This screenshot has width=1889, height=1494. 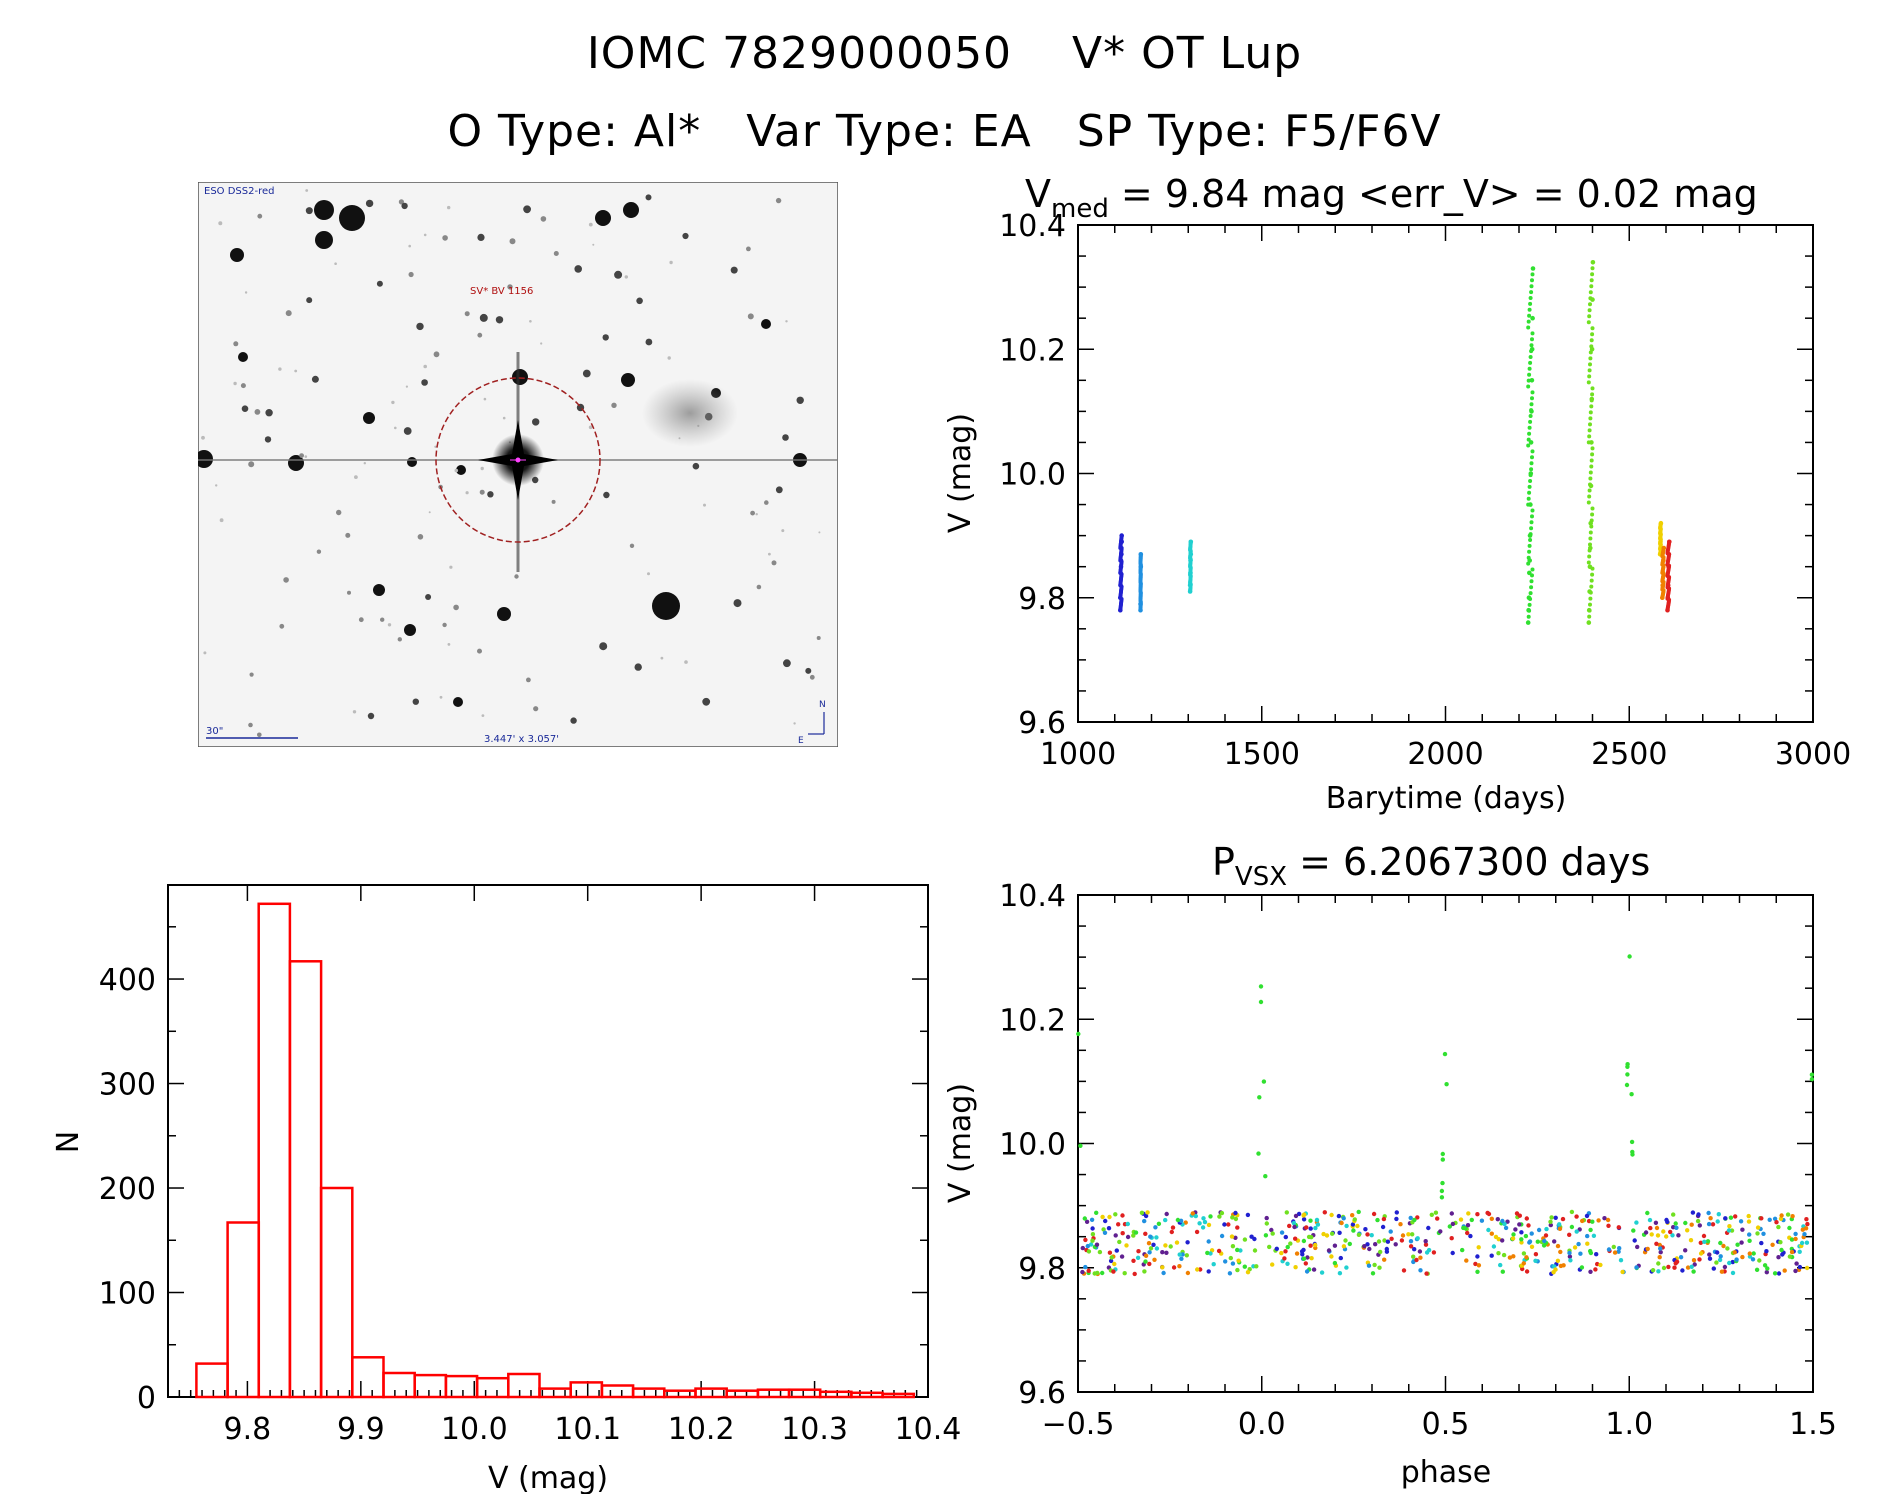 What do you see at coordinates (1078, 1424) in the screenshot?
I see `phased-x-tick-label: −0.5` at bounding box center [1078, 1424].